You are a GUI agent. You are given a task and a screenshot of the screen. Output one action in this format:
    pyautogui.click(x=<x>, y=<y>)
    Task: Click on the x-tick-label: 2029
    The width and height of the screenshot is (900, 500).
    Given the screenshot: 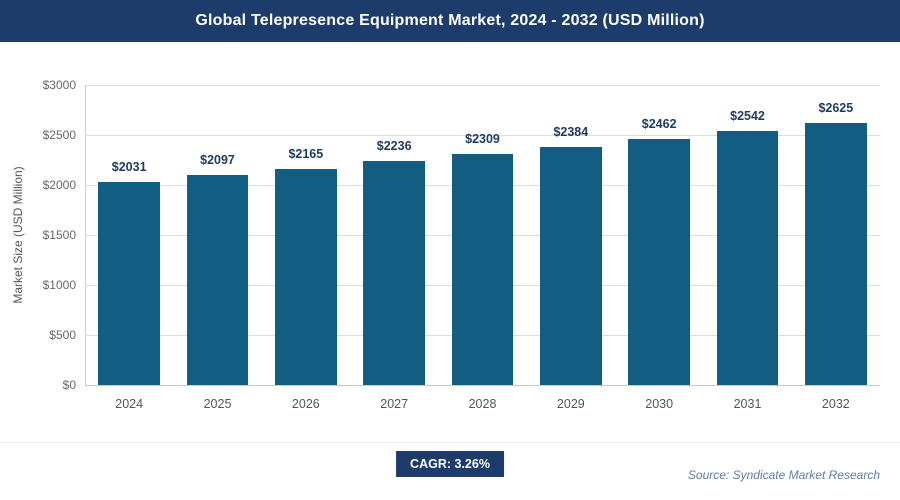 What is the action you would take?
    pyautogui.click(x=570, y=404)
    